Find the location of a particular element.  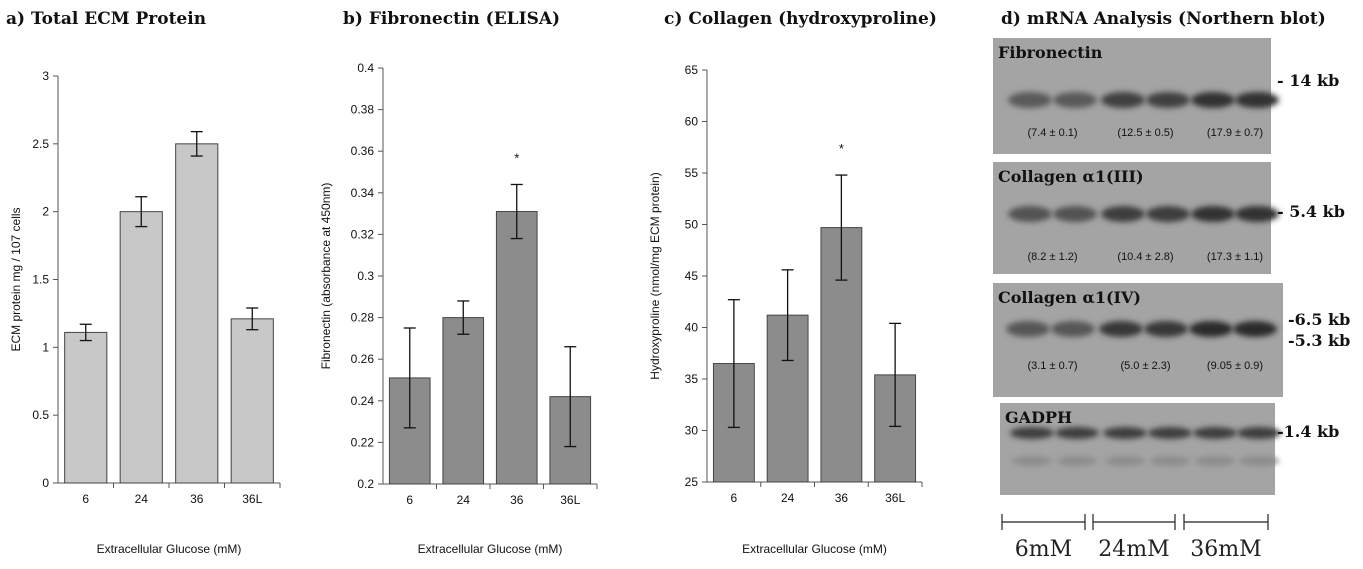

quantification-value: (3.1 ± 0.7) is located at coordinates (1052, 366).